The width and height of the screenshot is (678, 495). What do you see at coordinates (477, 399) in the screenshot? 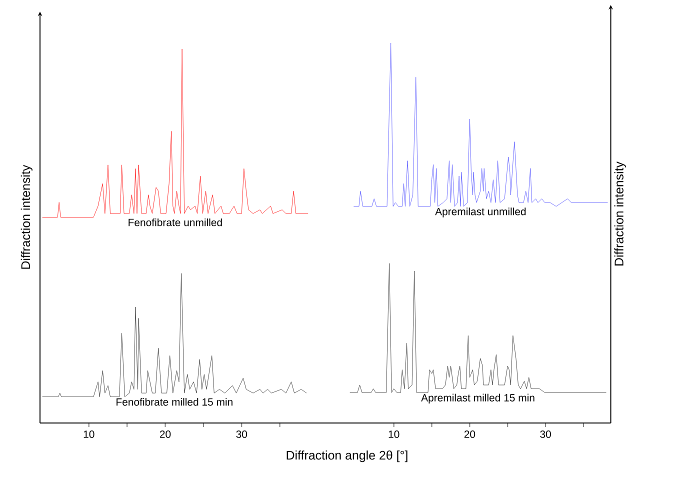
I see `series-label: Apremilast milled 15 min` at bounding box center [477, 399].